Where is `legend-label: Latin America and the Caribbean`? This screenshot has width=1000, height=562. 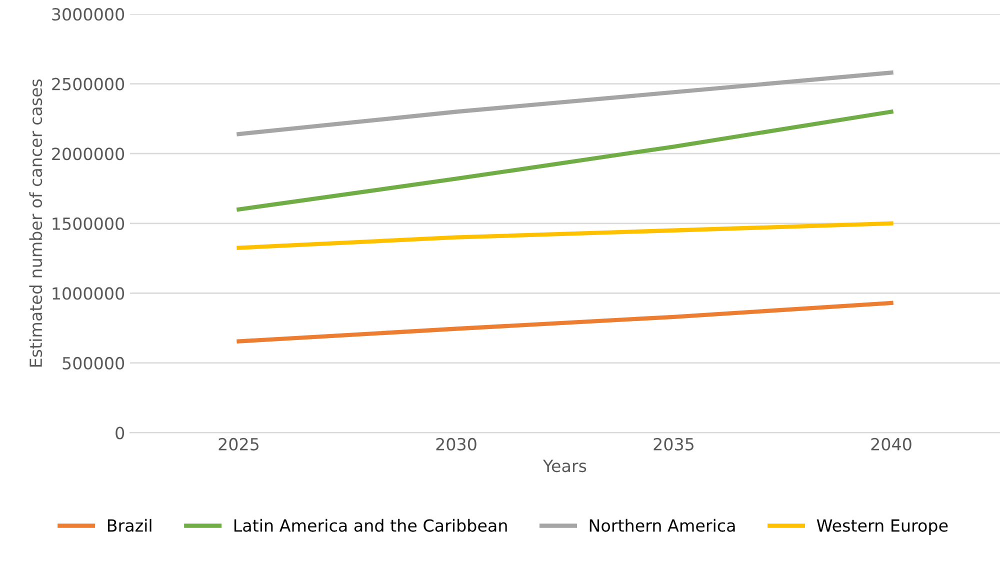
legend-label: Latin America and the Caribbean is located at coordinates (370, 525).